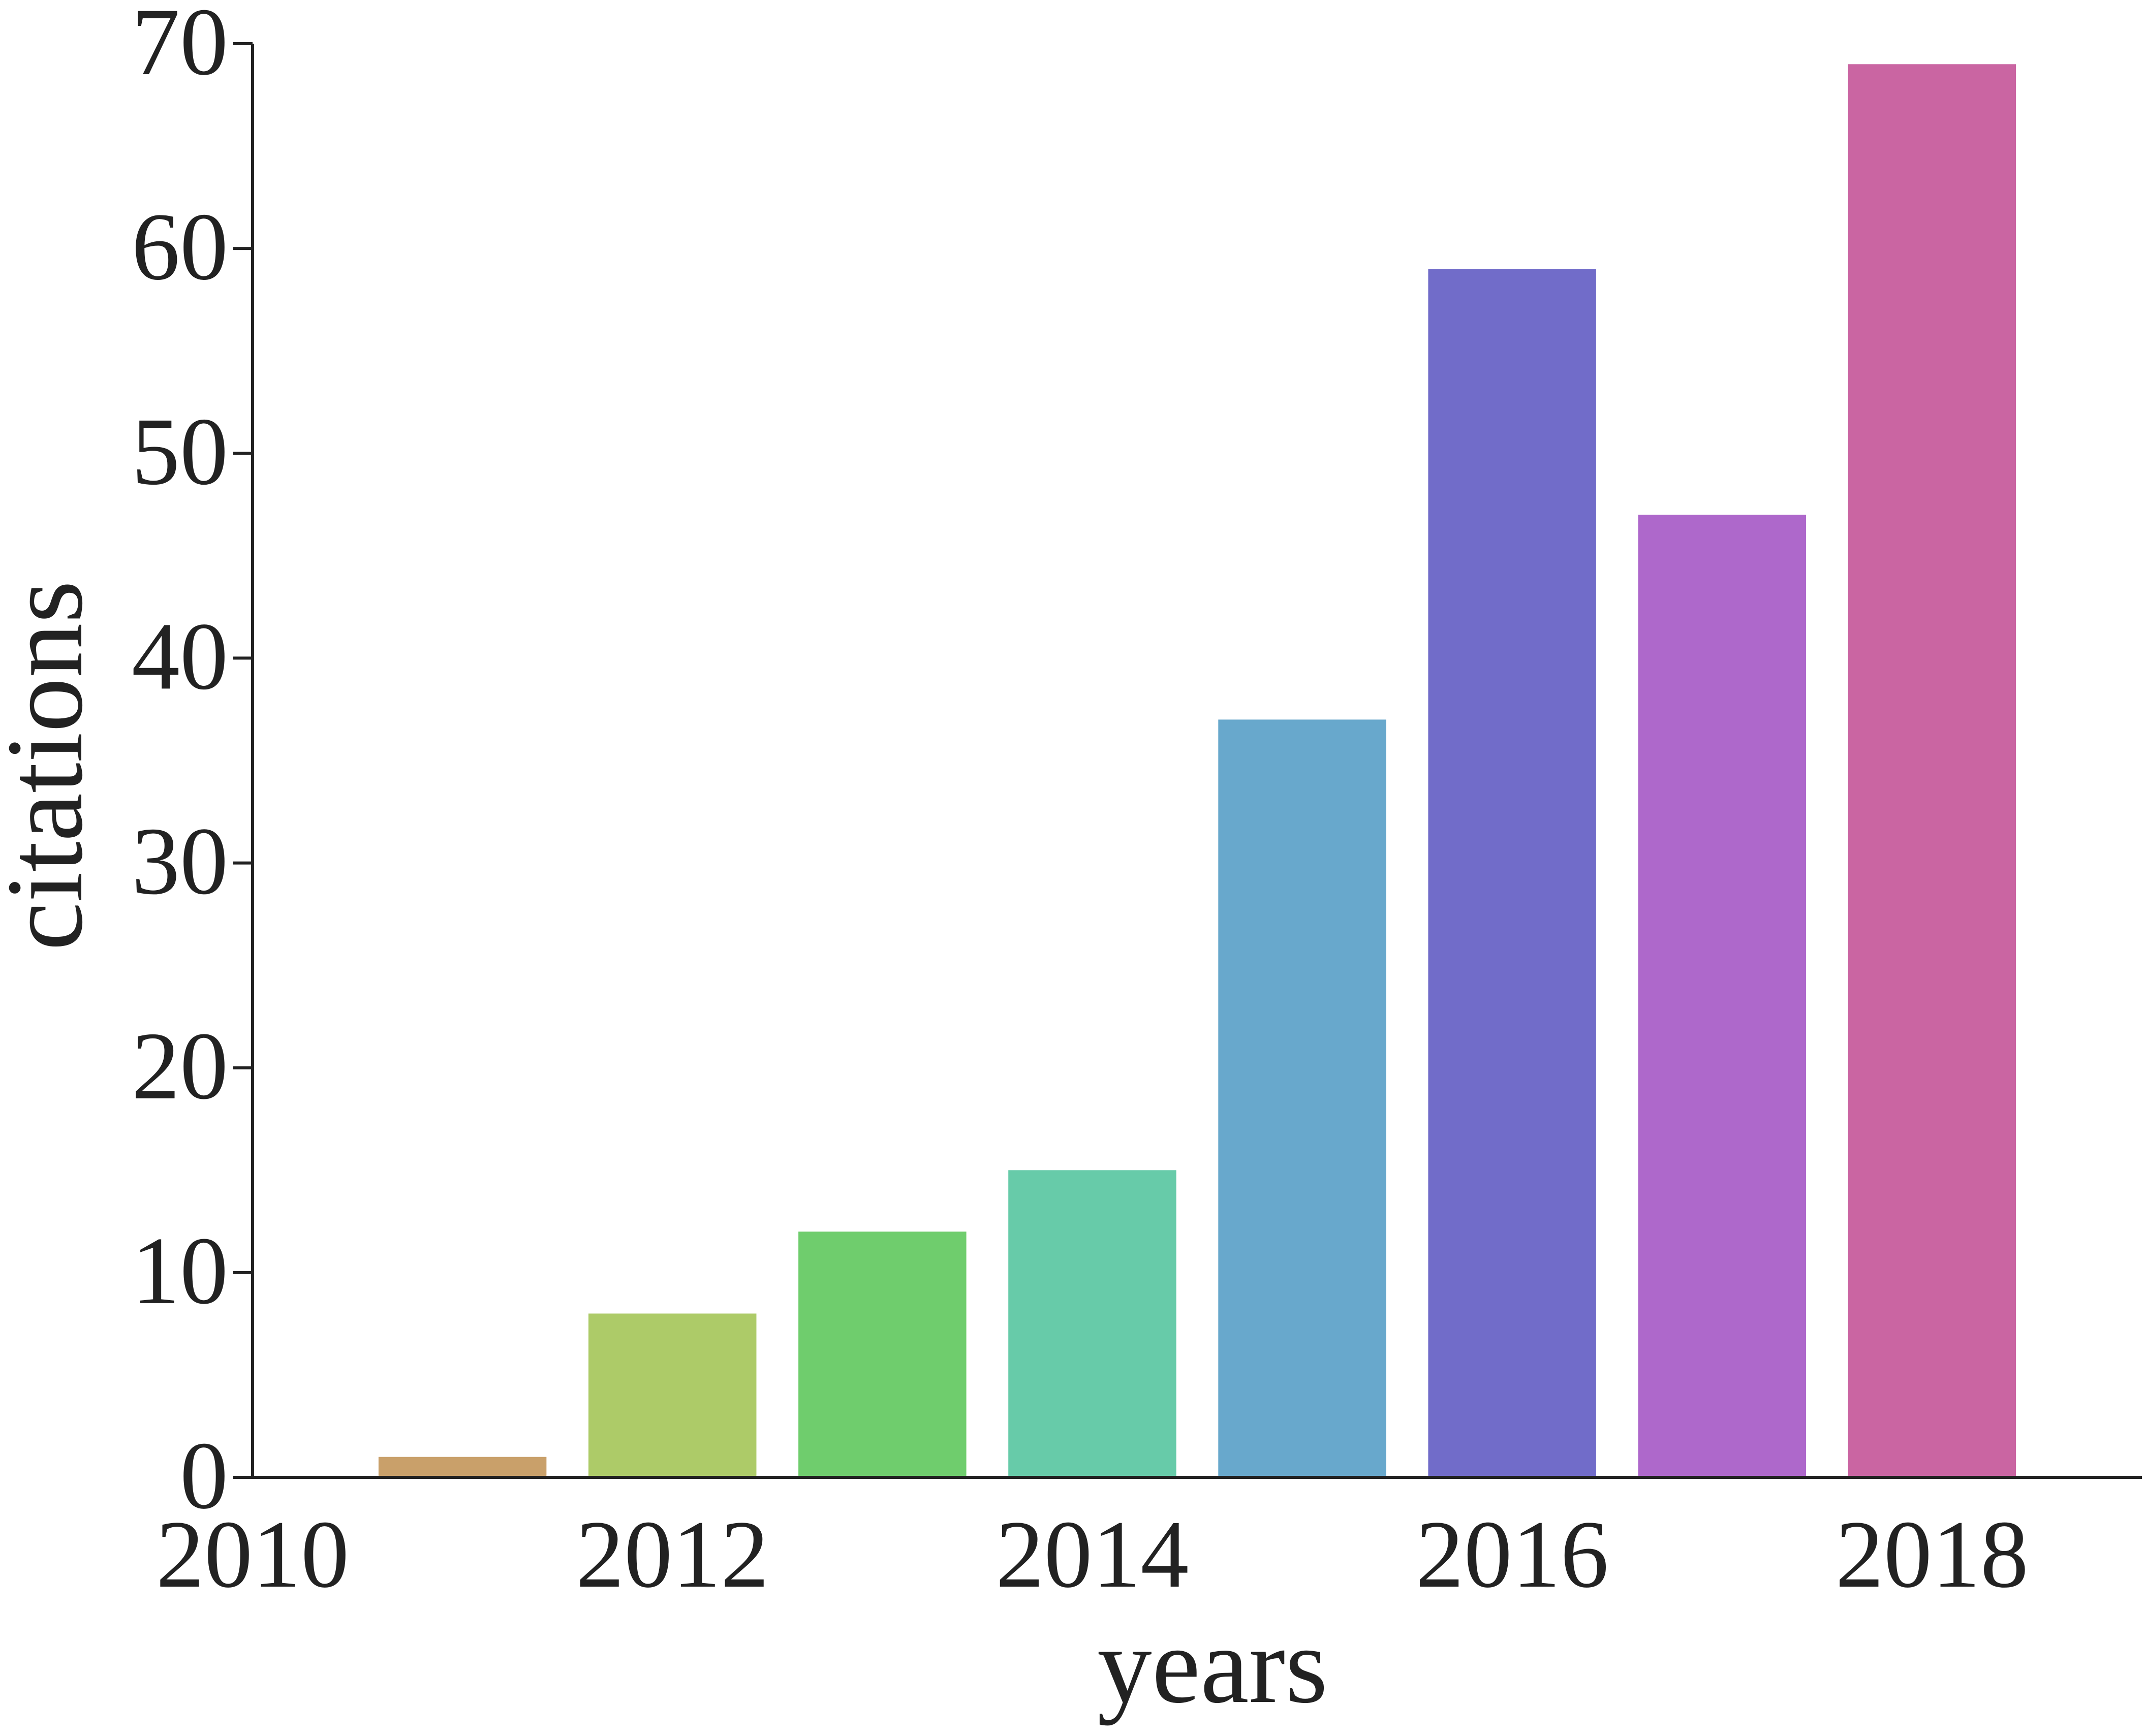  I want to click on bar-2018, so click(1932, 771).